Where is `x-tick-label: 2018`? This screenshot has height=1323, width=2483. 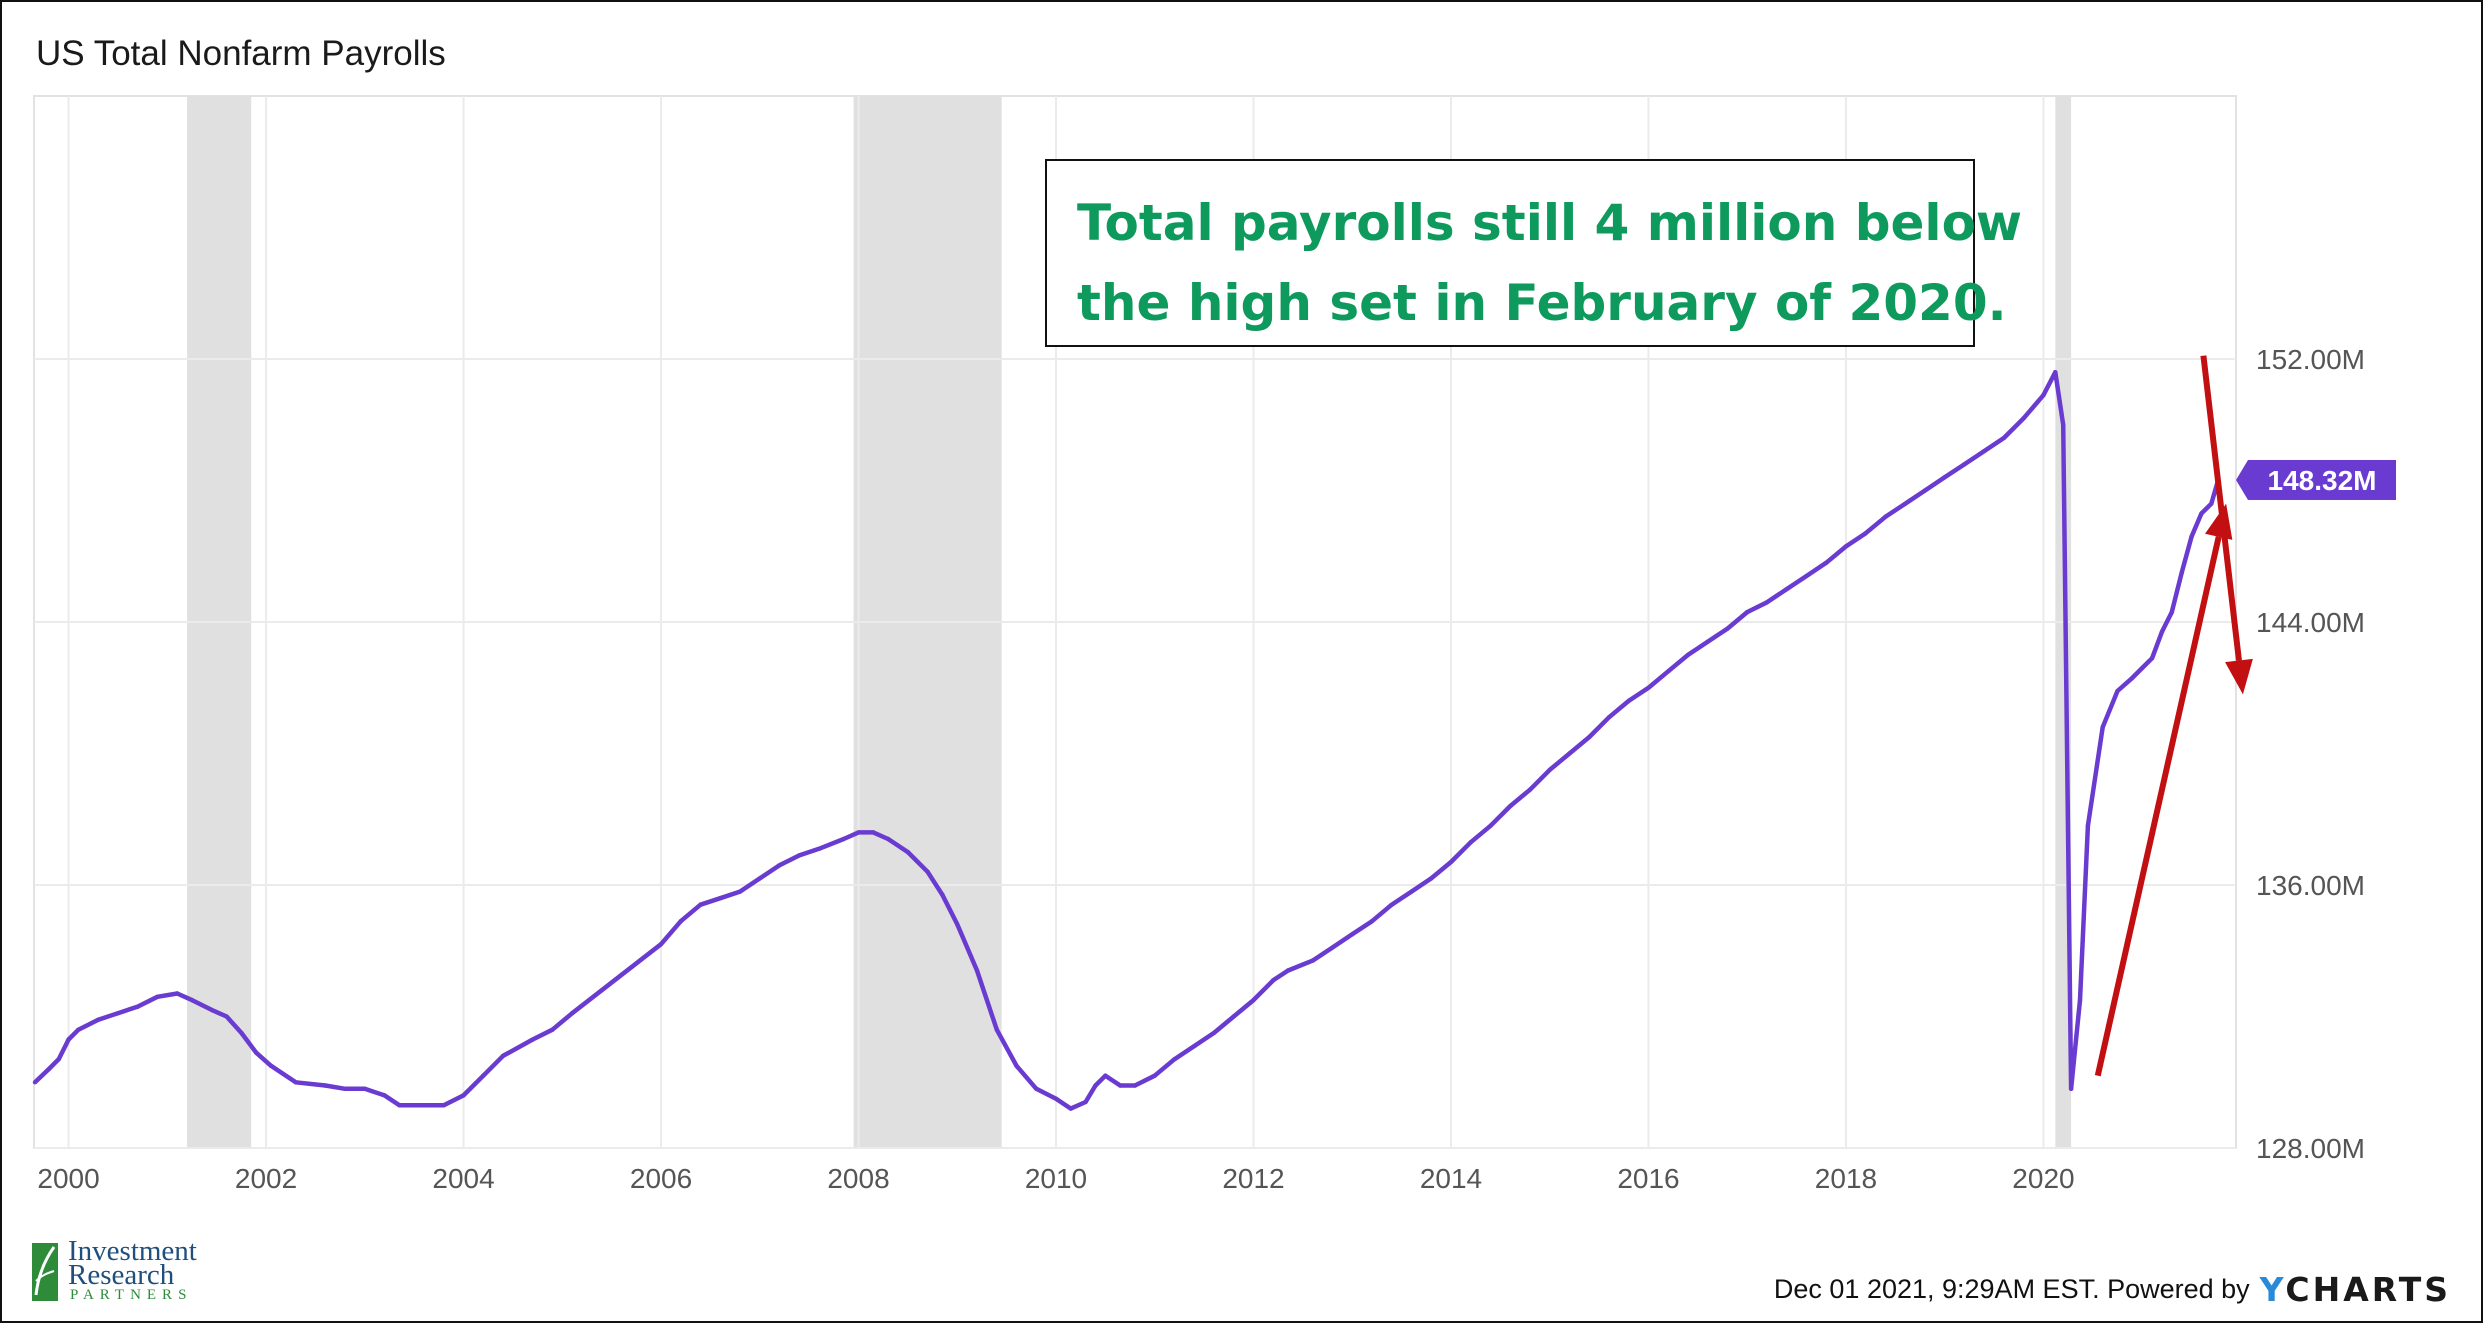 x-tick-label: 2018 is located at coordinates (1846, 1178).